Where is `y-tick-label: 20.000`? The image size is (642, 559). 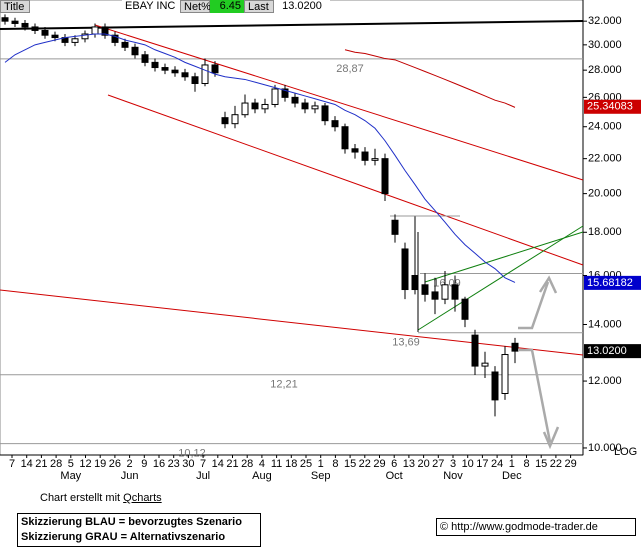
y-tick-label: 20.000 is located at coordinates (605, 194).